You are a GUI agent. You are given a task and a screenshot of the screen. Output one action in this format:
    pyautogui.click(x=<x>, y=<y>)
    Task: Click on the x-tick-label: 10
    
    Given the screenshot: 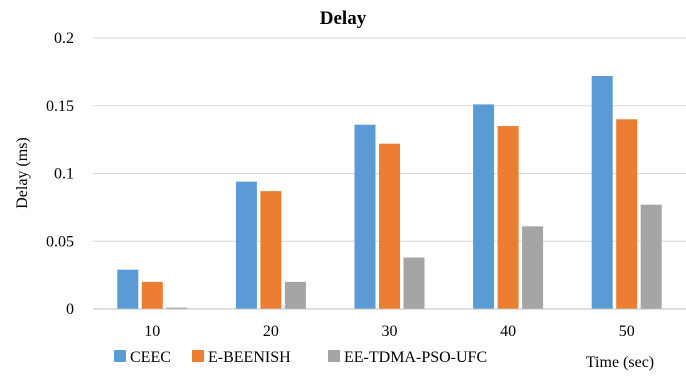 What is the action you would take?
    pyautogui.click(x=152, y=331)
    